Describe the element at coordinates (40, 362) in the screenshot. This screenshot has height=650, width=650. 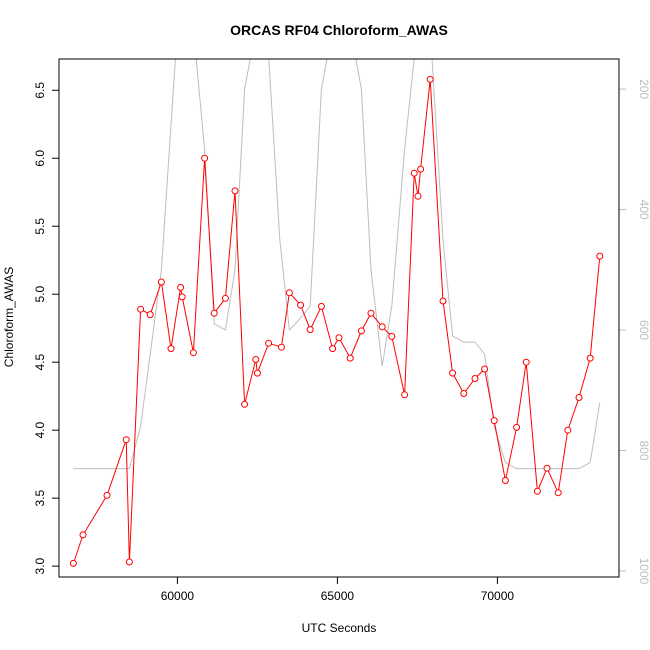
I see `y-tick-label: 4.5` at that location.